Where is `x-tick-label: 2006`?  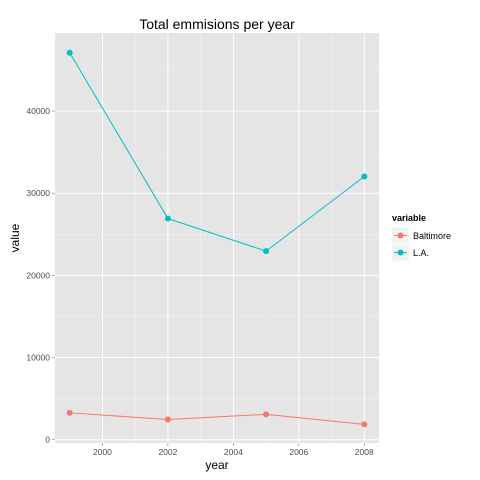
x-tick-label: 2006 is located at coordinates (298, 452).